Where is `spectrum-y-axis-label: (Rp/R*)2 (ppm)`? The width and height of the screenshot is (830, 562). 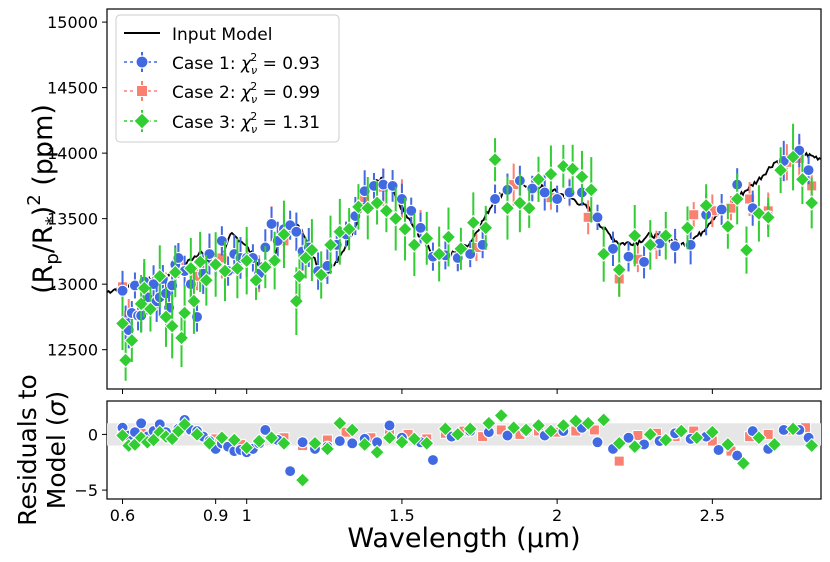 spectrum-y-axis-label: (Rp/R*)2 (ppm) is located at coordinates (43, 199).